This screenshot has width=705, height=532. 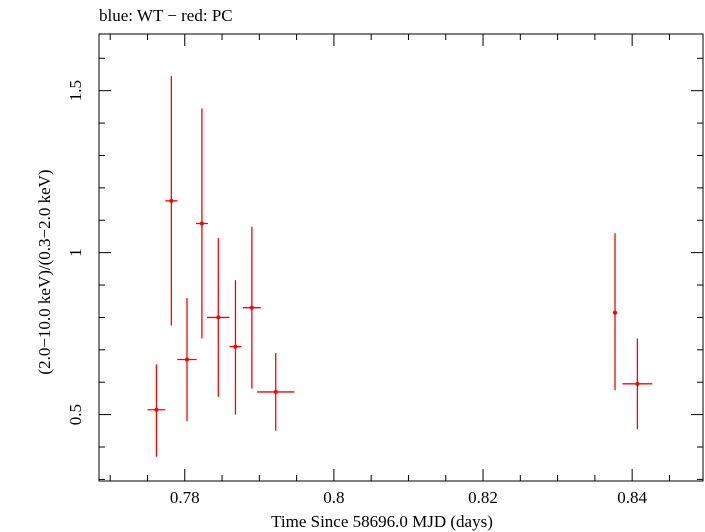 What do you see at coordinates (75, 252) in the screenshot?
I see `y-tick-label: 1` at bounding box center [75, 252].